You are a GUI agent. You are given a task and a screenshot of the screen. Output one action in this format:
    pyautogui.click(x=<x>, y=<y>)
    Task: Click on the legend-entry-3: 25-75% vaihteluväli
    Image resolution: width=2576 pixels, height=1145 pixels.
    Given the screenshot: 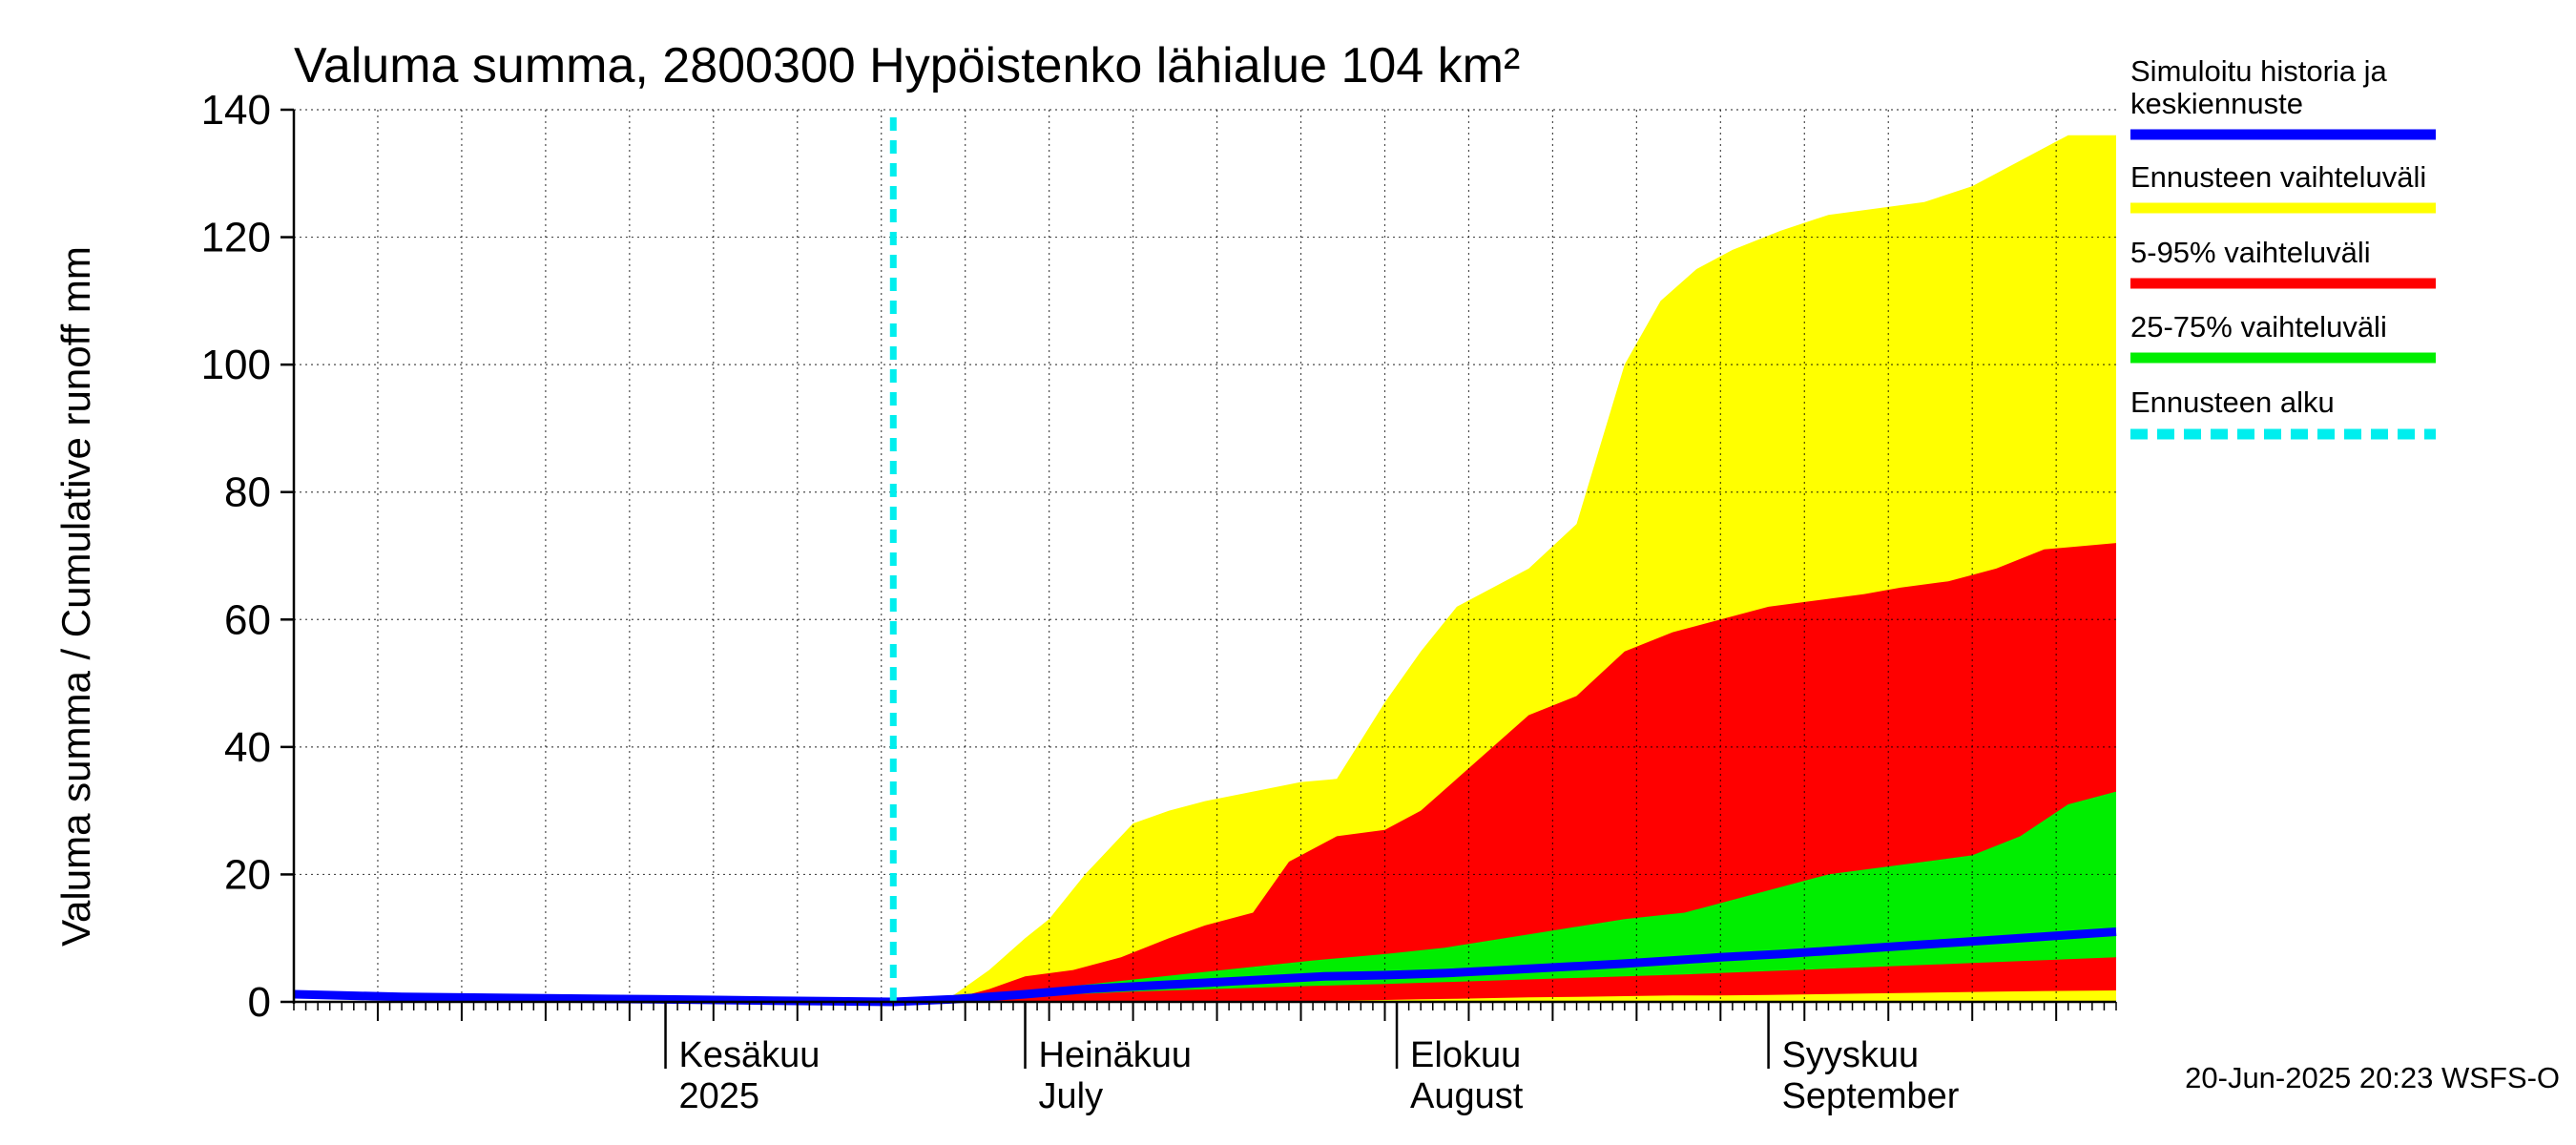 What is the action you would take?
    pyautogui.click(x=2283, y=337)
    